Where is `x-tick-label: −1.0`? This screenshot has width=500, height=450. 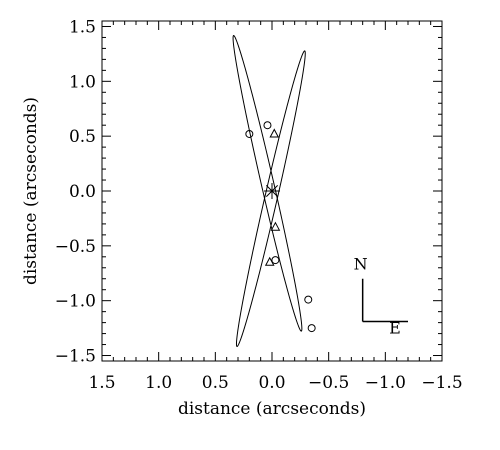 x-tick-label: −1.0 is located at coordinates (385, 383).